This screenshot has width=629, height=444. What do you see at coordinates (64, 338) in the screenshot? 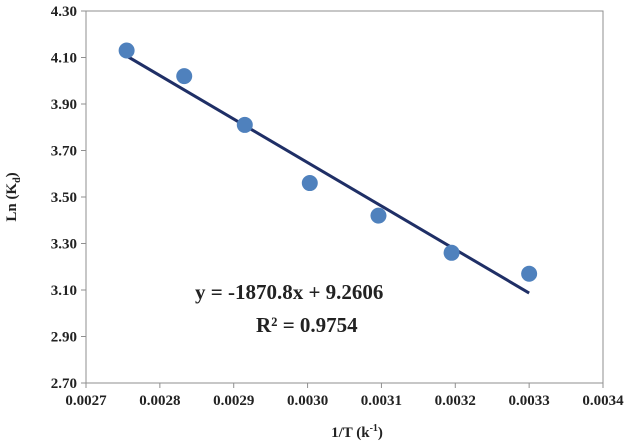
I see `y-tick-label: 2.90` at bounding box center [64, 338].